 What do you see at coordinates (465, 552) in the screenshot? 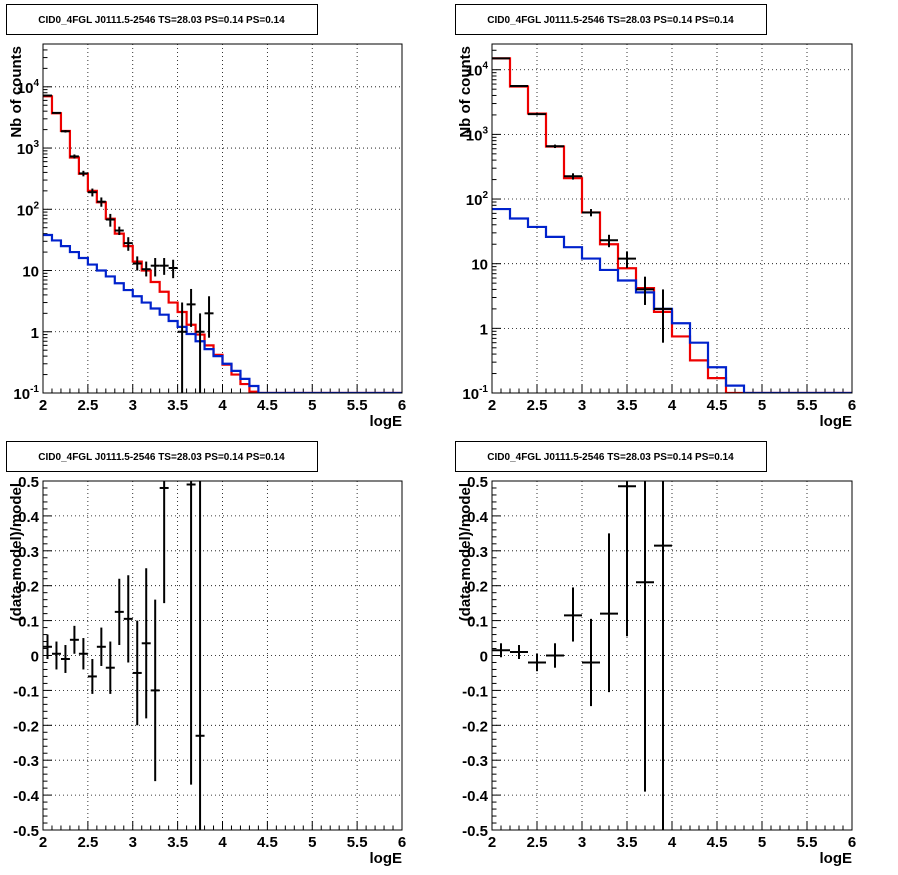
I see `y-axis-title: (data-model)/model` at bounding box center [465, 552].